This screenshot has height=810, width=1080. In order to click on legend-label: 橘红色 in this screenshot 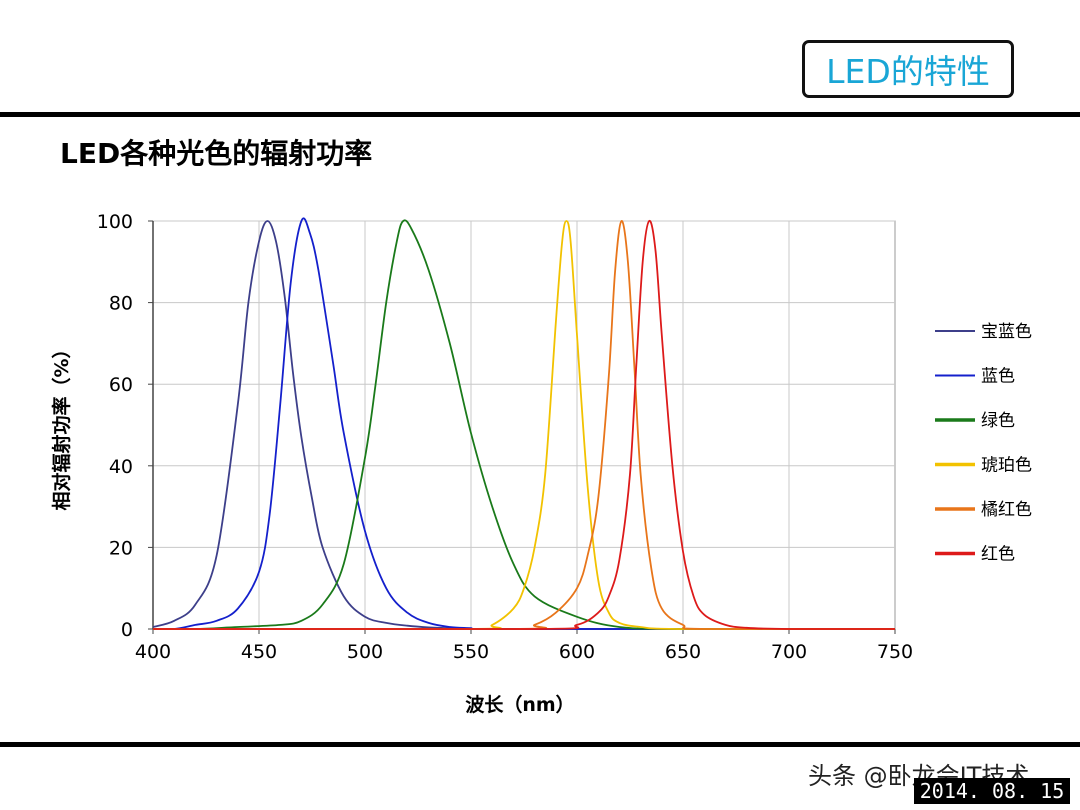, I will do `click(1006, 510)`.